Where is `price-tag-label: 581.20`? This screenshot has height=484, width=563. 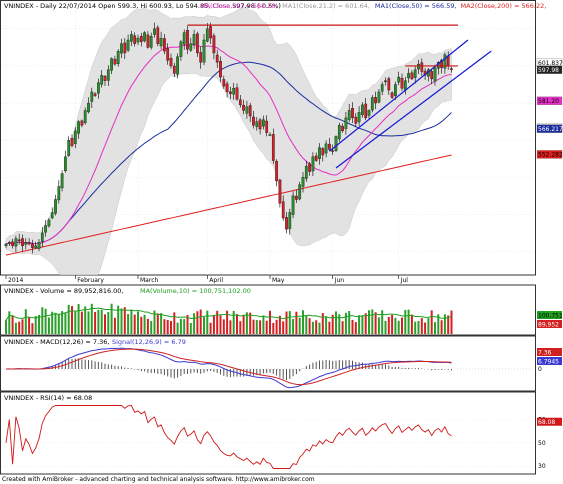 price-tag-label: 581.20 is located at coordinates (548, 101).